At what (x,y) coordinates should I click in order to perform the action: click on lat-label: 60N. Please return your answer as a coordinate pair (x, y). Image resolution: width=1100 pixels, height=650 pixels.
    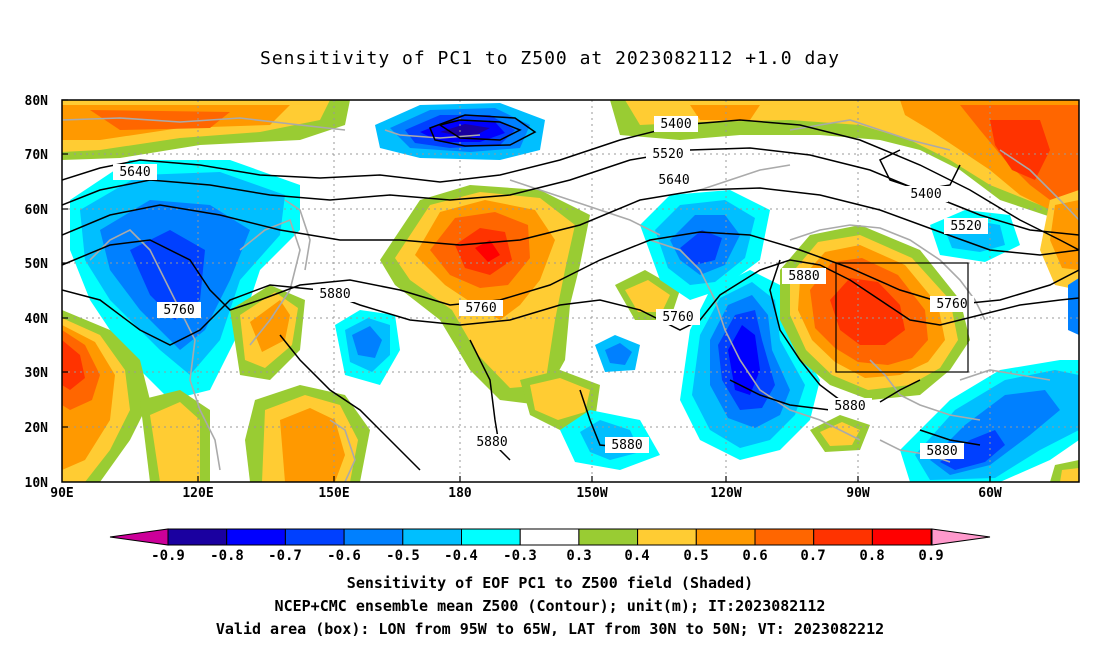
    Looking at the image, I should click on (37, 210).